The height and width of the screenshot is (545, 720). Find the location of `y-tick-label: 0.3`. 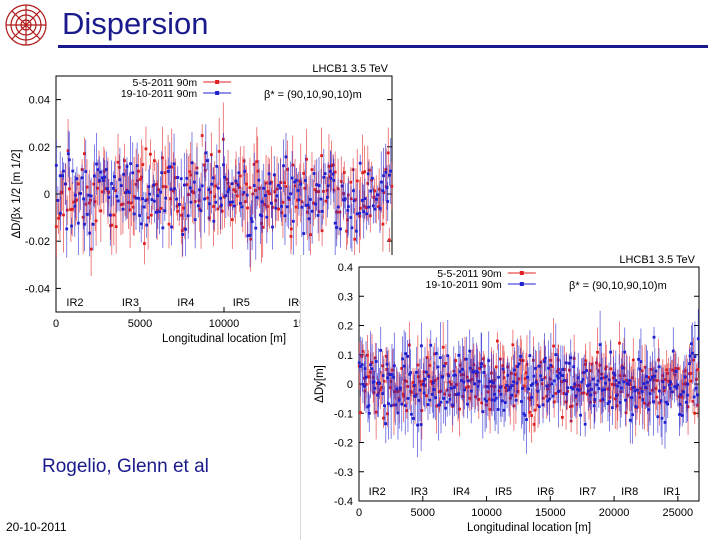

y-tick-label: 0.3 is located at coordinates (345, 297).